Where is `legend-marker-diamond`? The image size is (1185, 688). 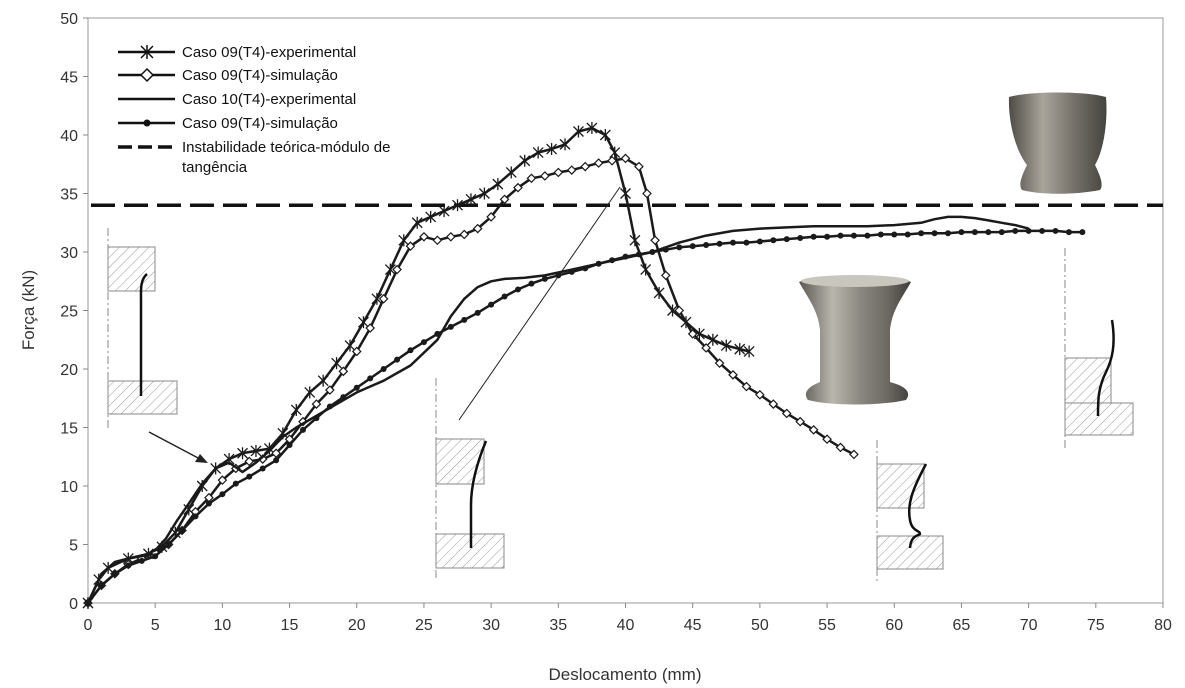
legend-marker-diamond is located at coordinates (147, 75).